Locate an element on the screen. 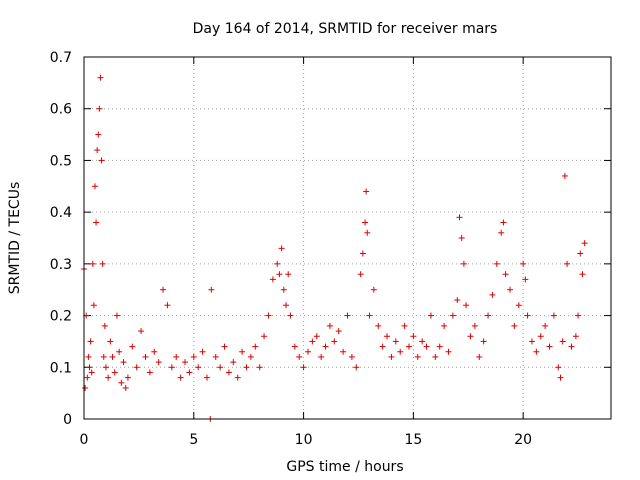  y-tick-label: 0.1 is located at coordinates (61, 368).